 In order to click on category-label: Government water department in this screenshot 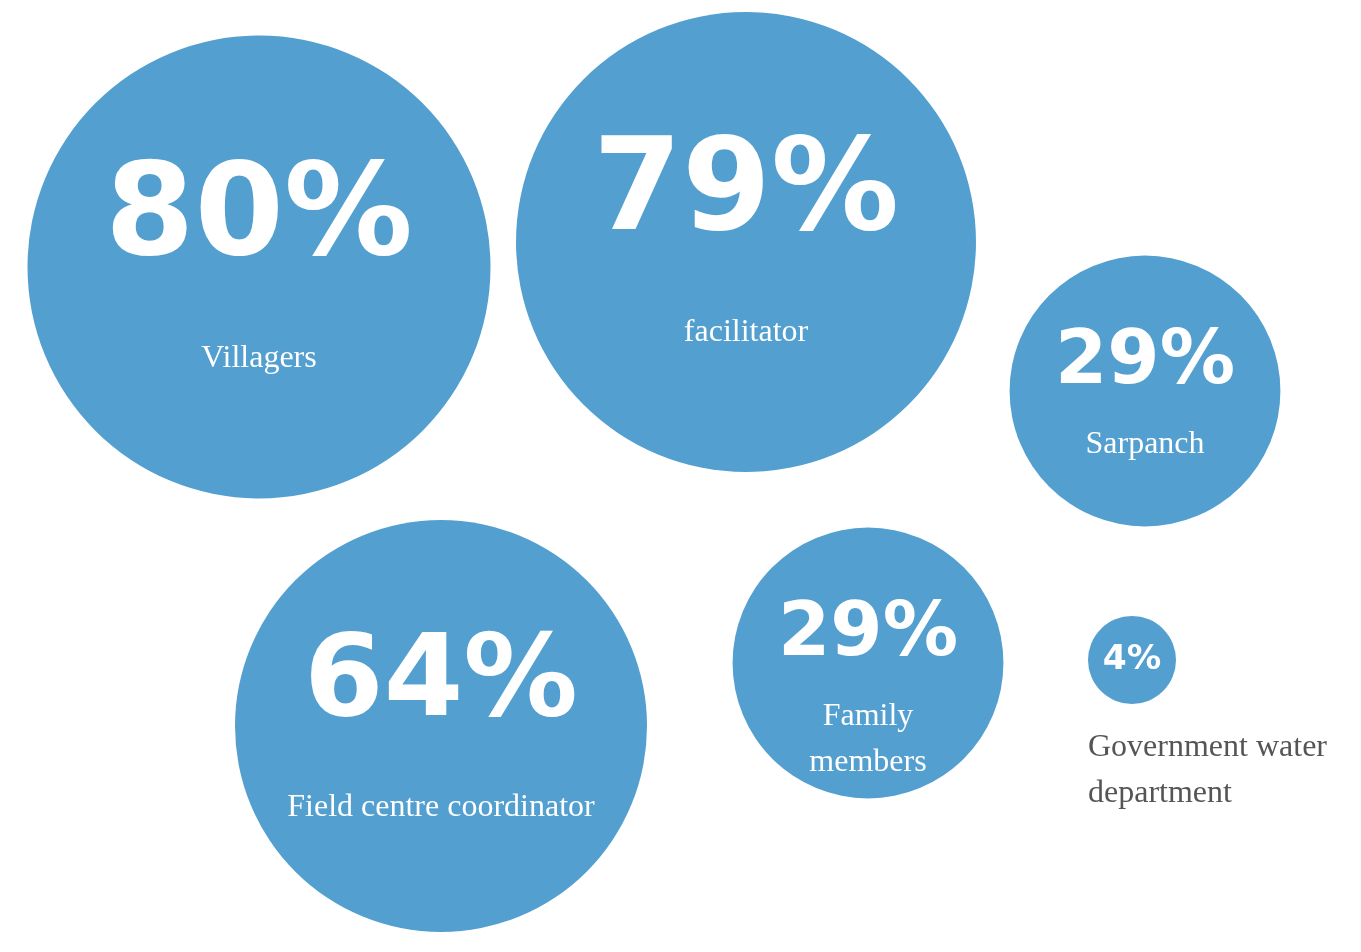, I will do `click(1208, 768)`.